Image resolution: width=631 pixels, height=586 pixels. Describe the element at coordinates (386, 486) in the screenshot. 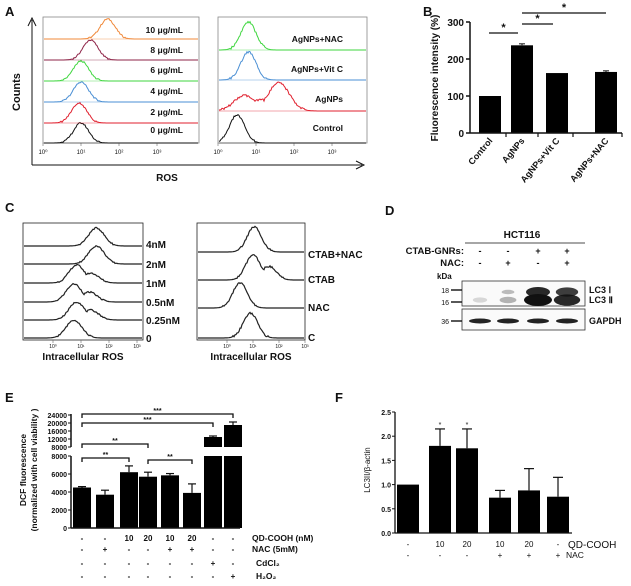

I see `y-tick-label: 1.0` at that location.